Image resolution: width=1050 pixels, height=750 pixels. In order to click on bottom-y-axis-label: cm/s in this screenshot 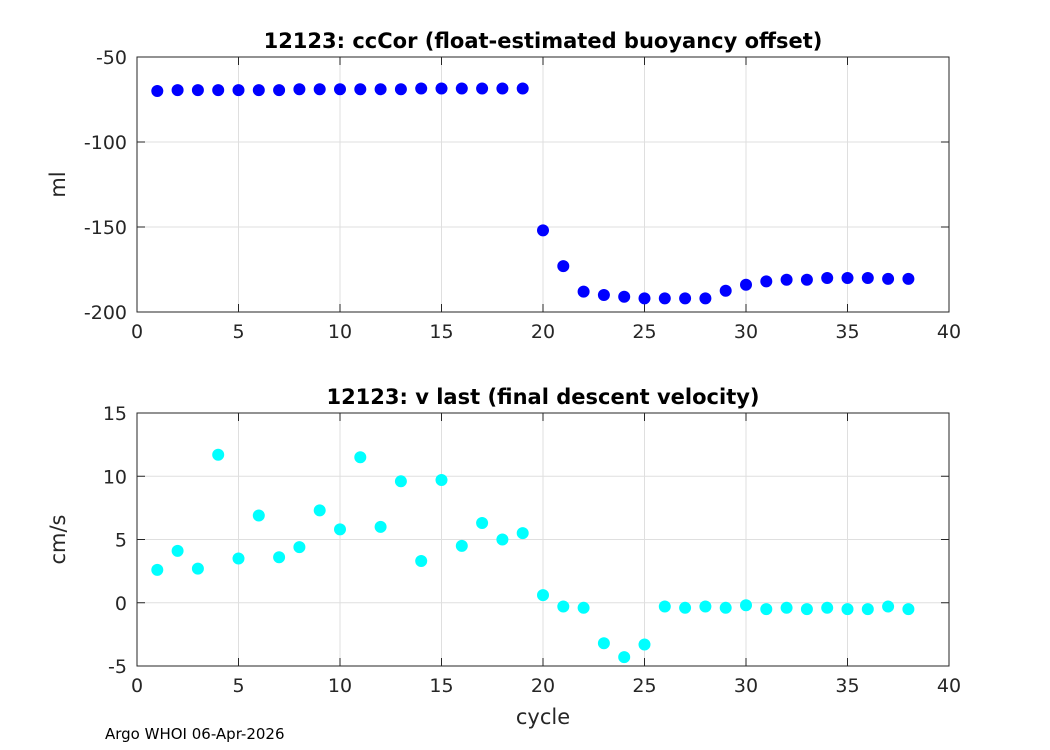, I will do `click(58, 539)`.